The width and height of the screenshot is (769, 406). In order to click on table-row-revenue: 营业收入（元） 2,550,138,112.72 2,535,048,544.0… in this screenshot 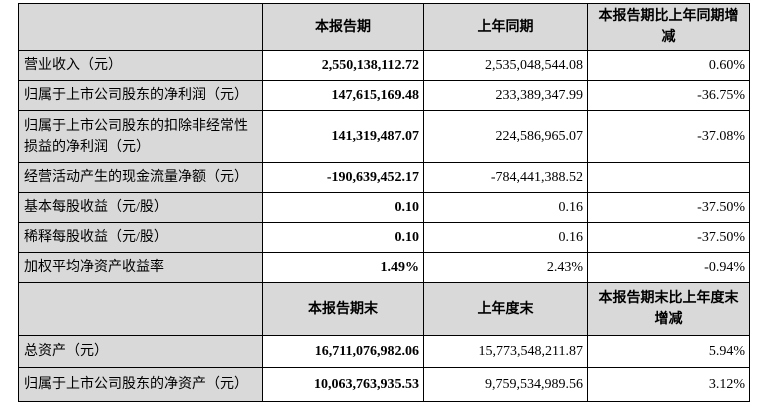, I will do `click(384, 65)`.